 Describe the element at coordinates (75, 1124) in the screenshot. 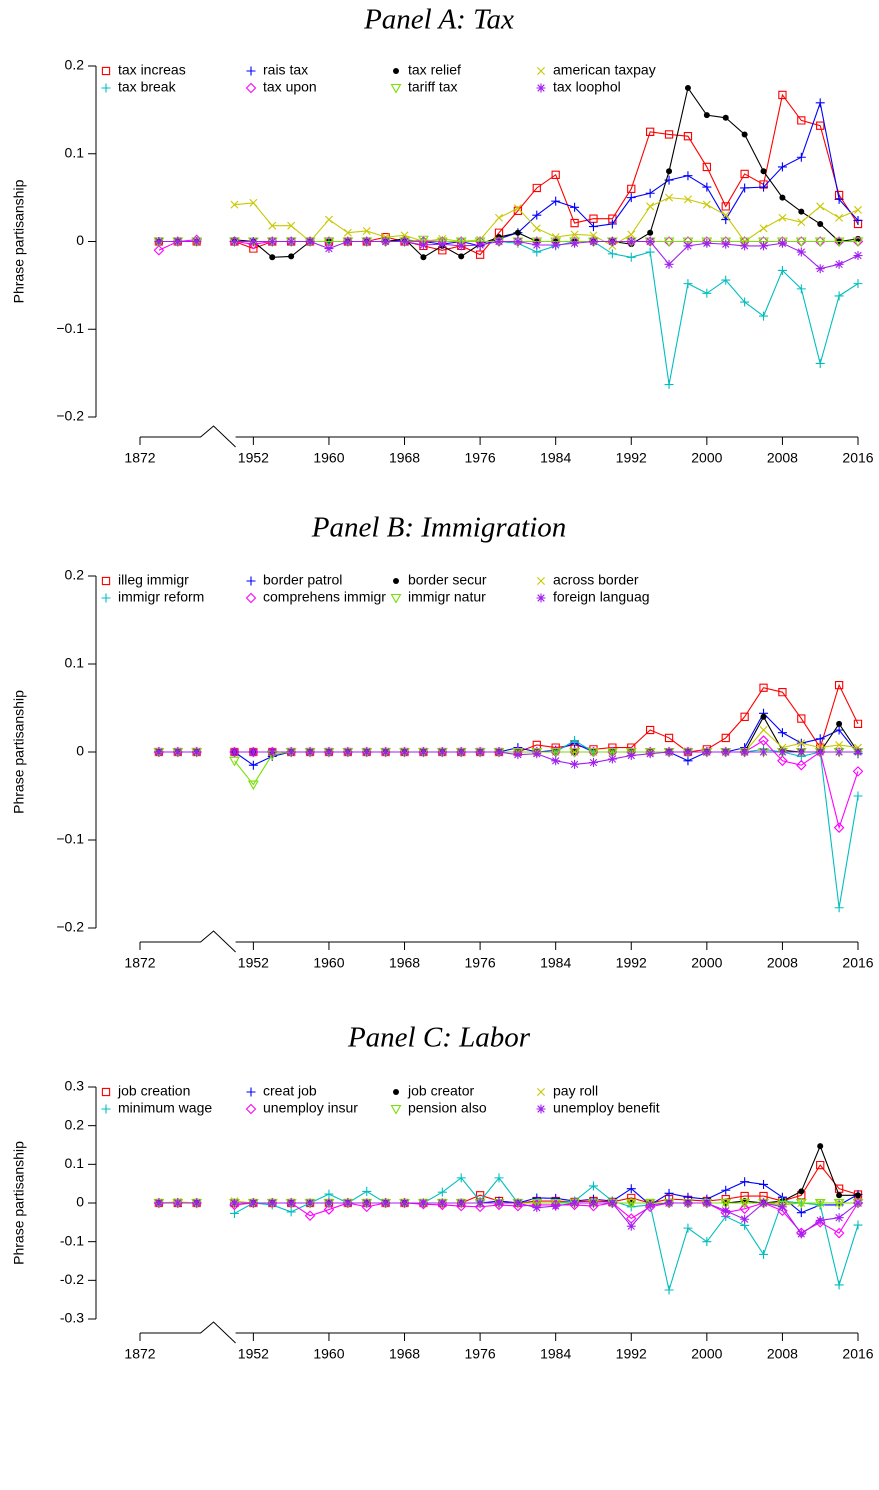

I see `y-tick-label: 0.2` at that location.